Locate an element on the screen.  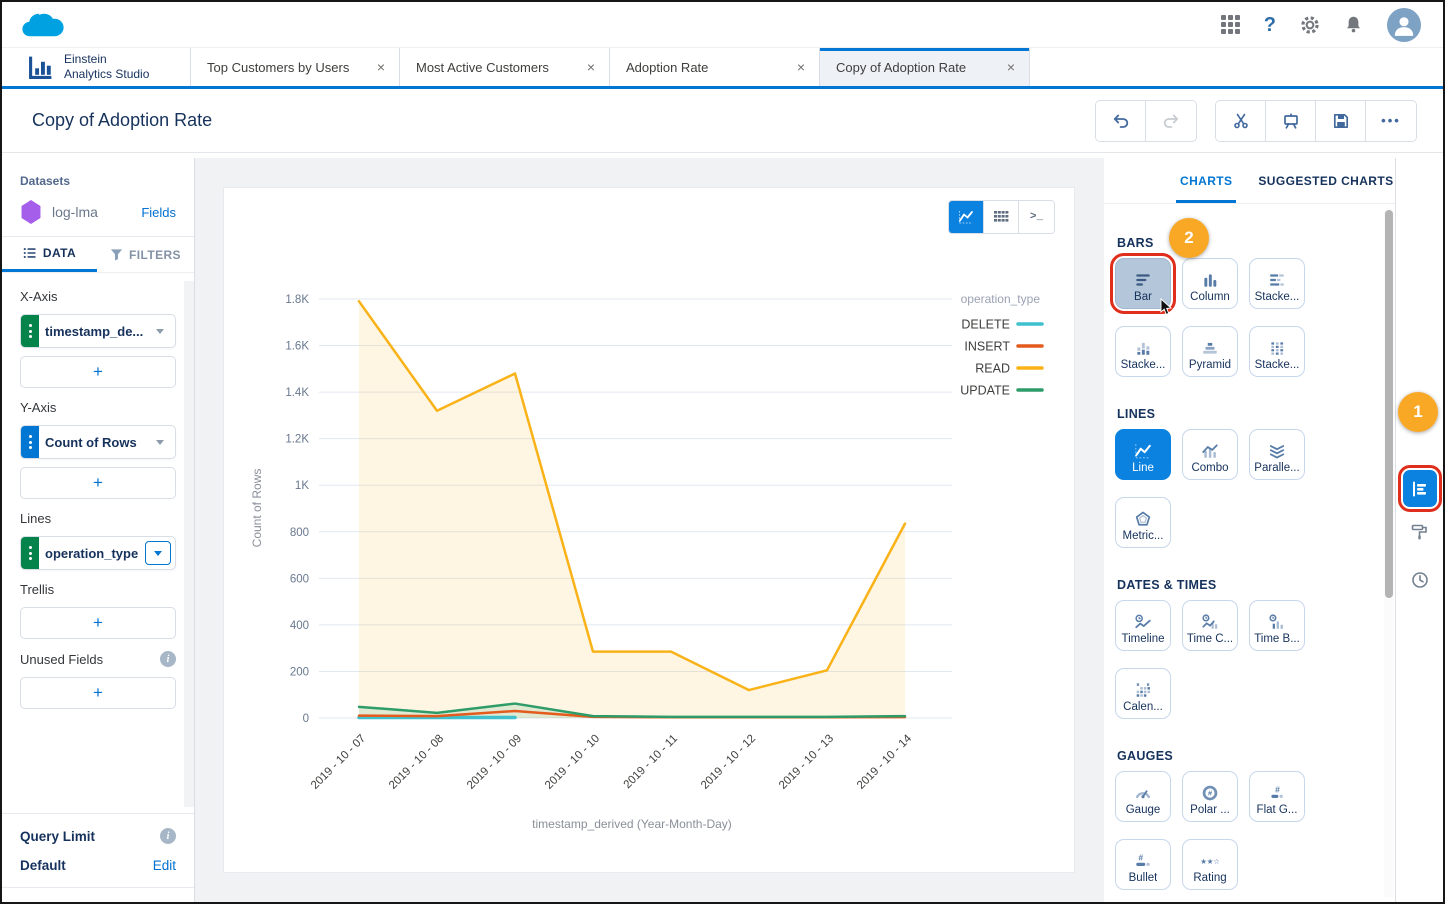
page-title: Copy of Adoption Rate is located at coordinates (122, 120).